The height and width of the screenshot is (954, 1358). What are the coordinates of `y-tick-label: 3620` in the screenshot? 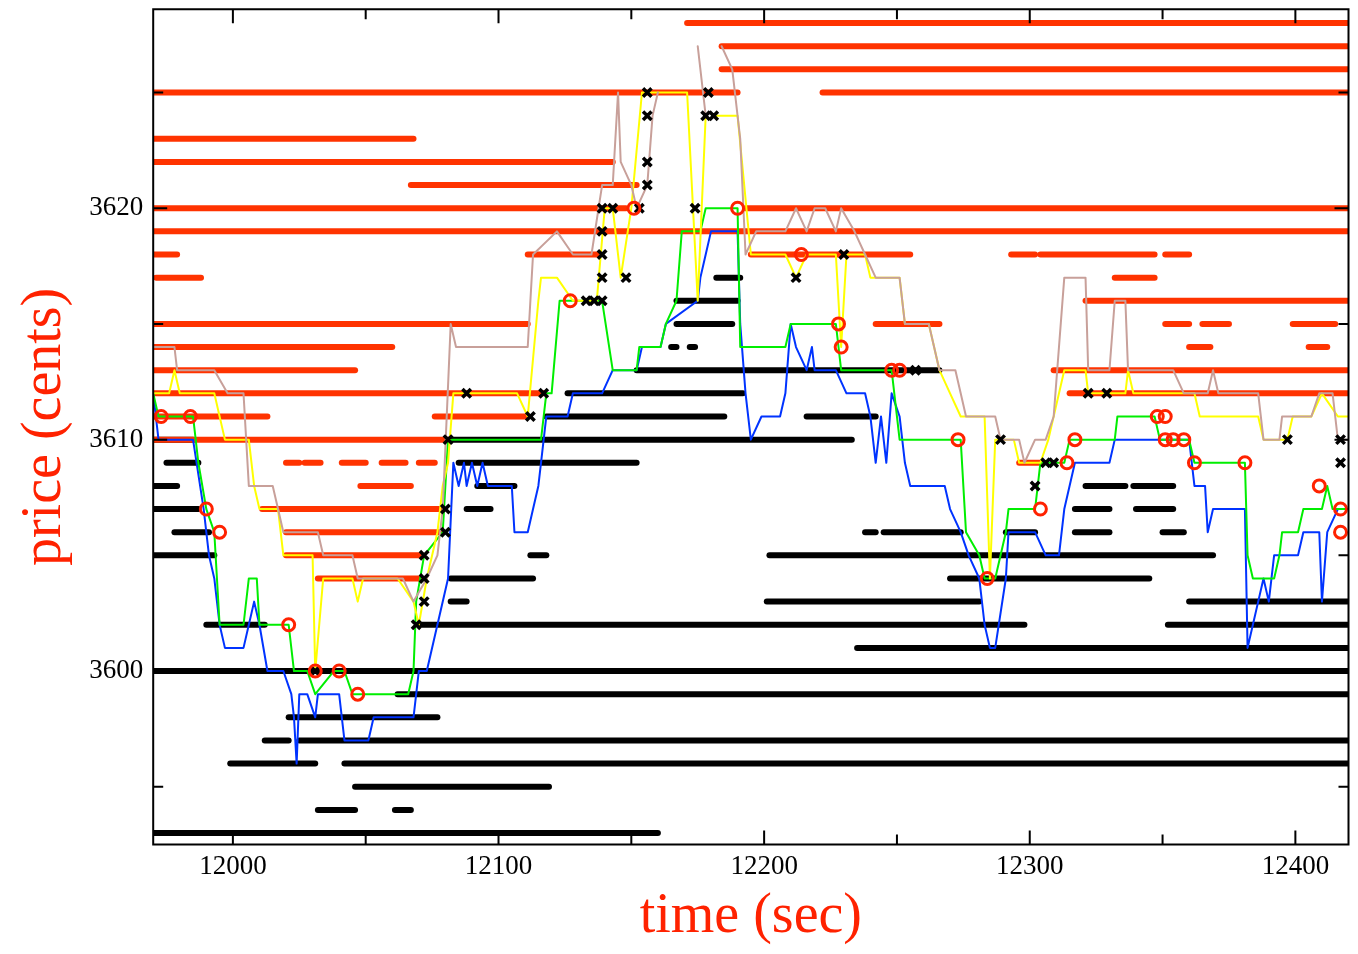 It's located at (116, 206).